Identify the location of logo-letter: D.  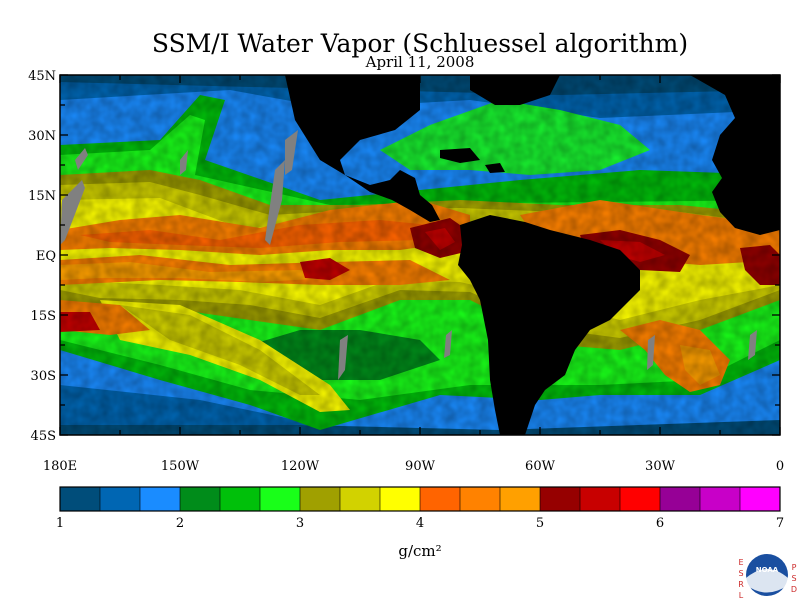
(794, 589).